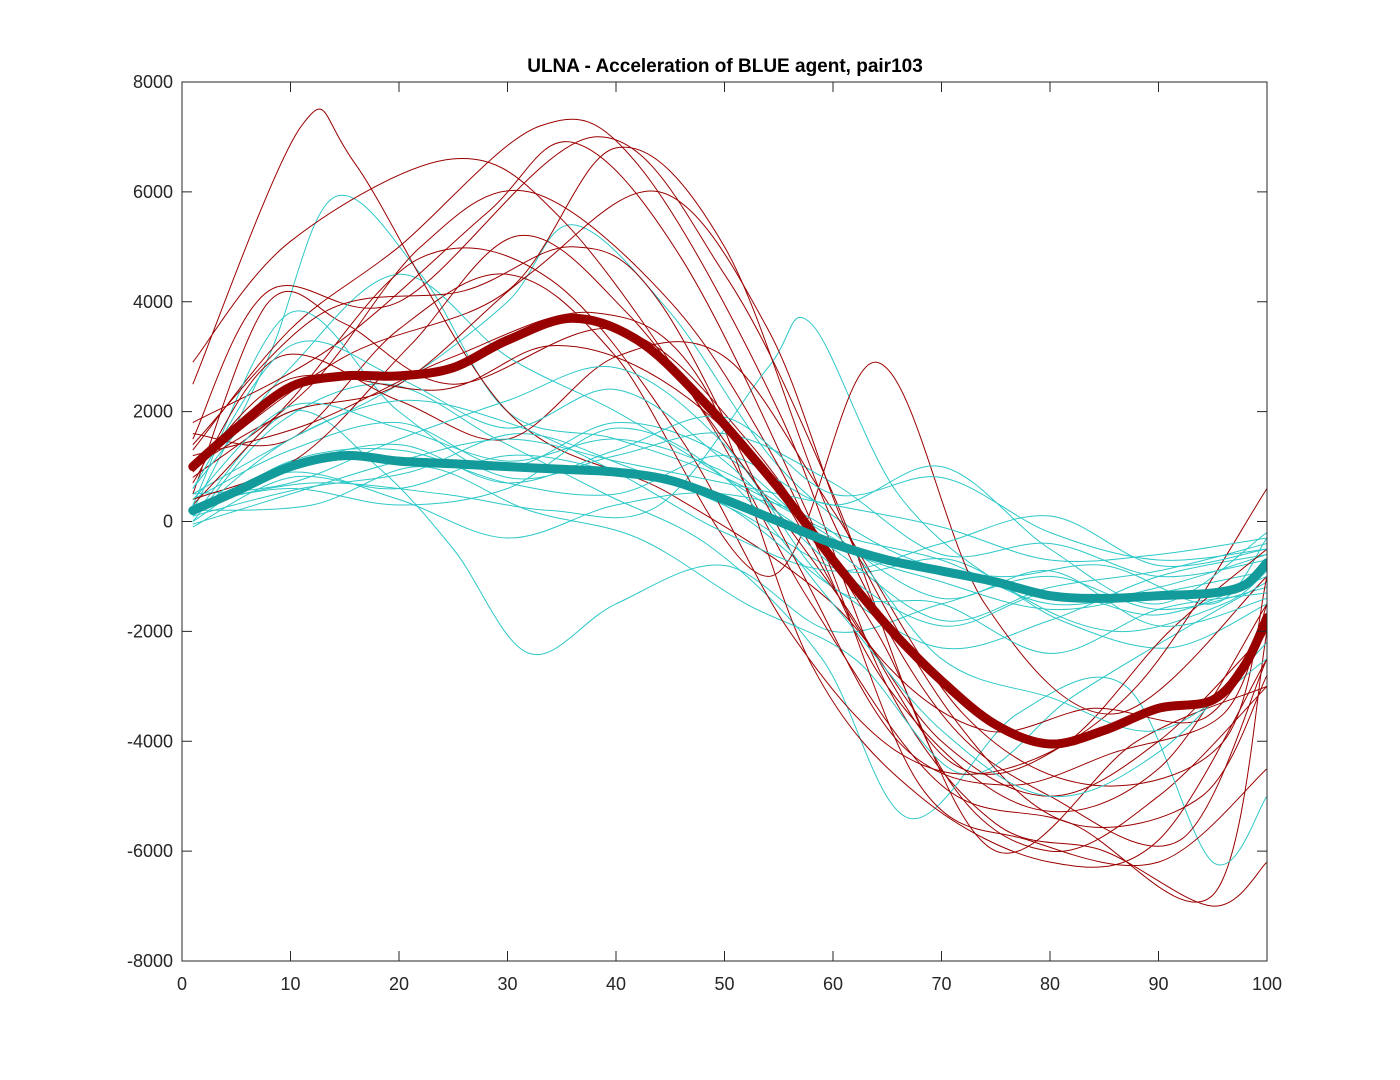 The width and height of the screenshot is (1400, 1080). What do you see at coordinates (941, 984) in the screenshot?
I see `x-tick-label: 70` at bounding box center [941, 984].